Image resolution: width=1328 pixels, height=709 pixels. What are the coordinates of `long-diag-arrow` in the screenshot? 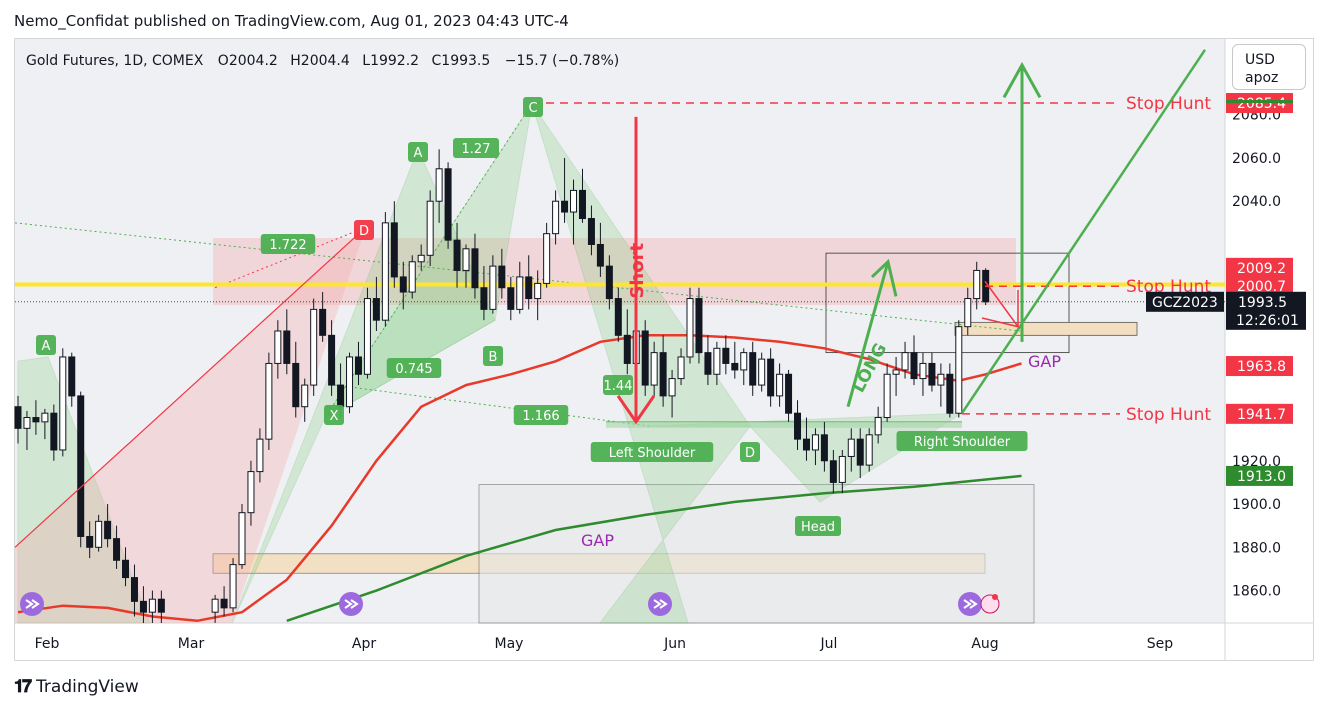 It's located at (868, 334).